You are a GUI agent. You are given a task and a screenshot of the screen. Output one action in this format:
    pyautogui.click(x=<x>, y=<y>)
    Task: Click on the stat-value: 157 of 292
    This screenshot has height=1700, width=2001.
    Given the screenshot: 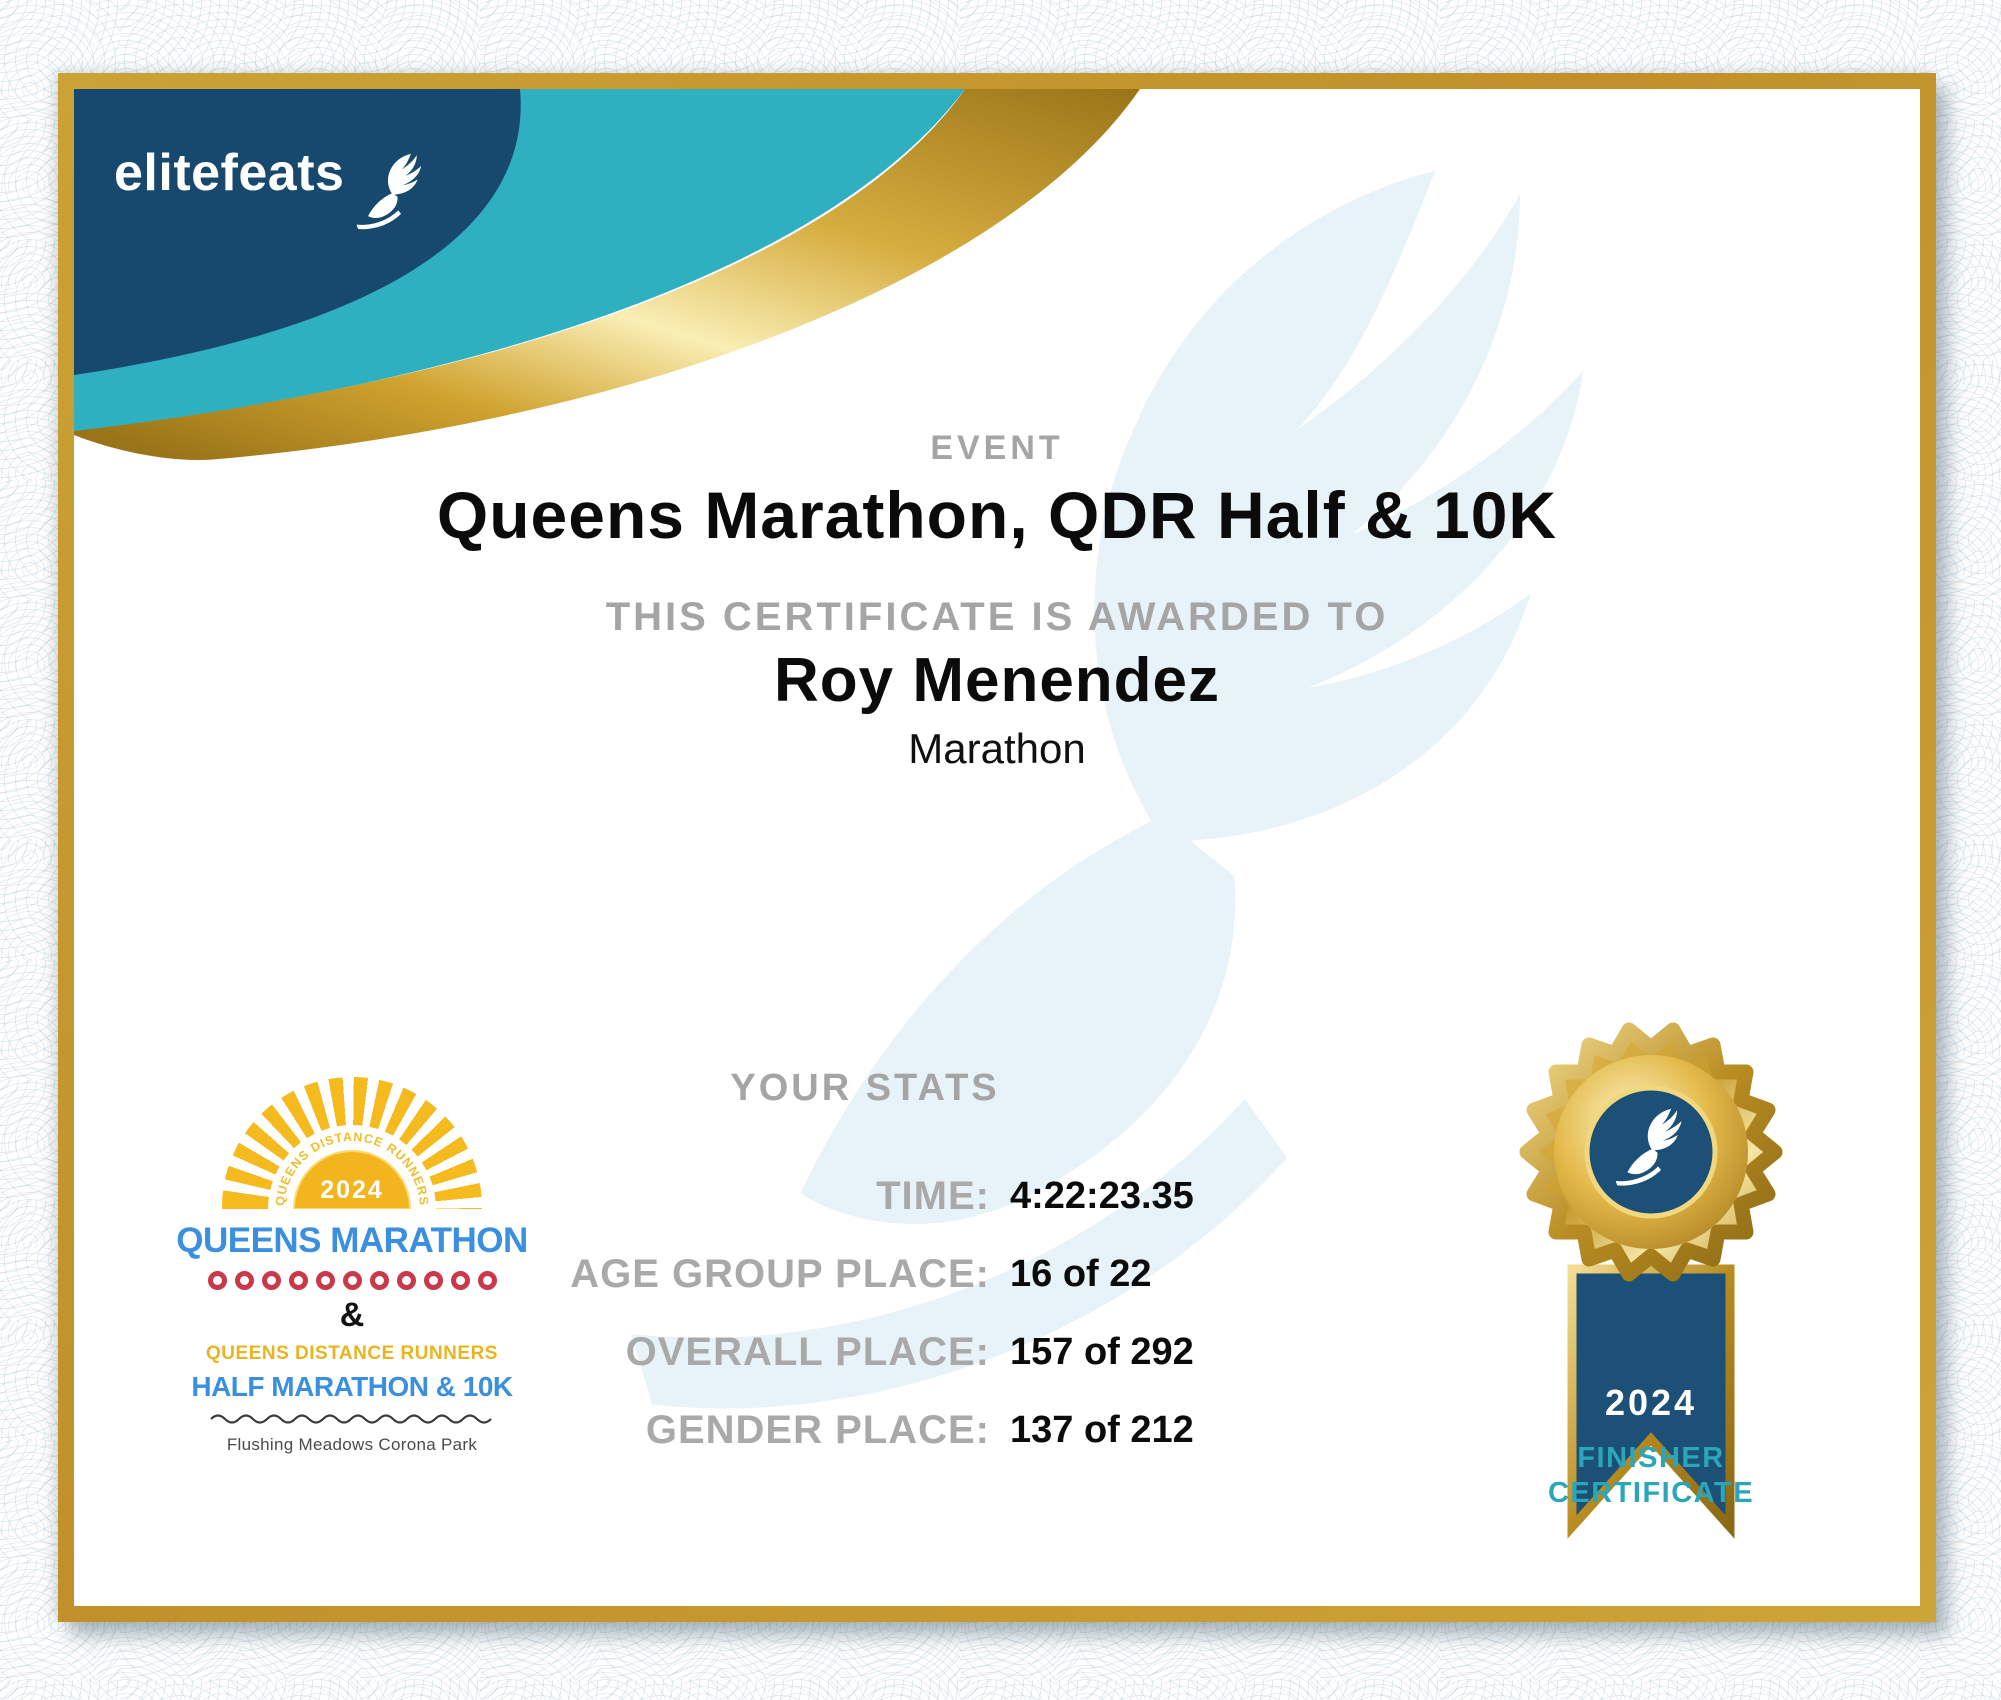 What is the action you would take?
    pyautogui.click(x=1102, y=1351)
    